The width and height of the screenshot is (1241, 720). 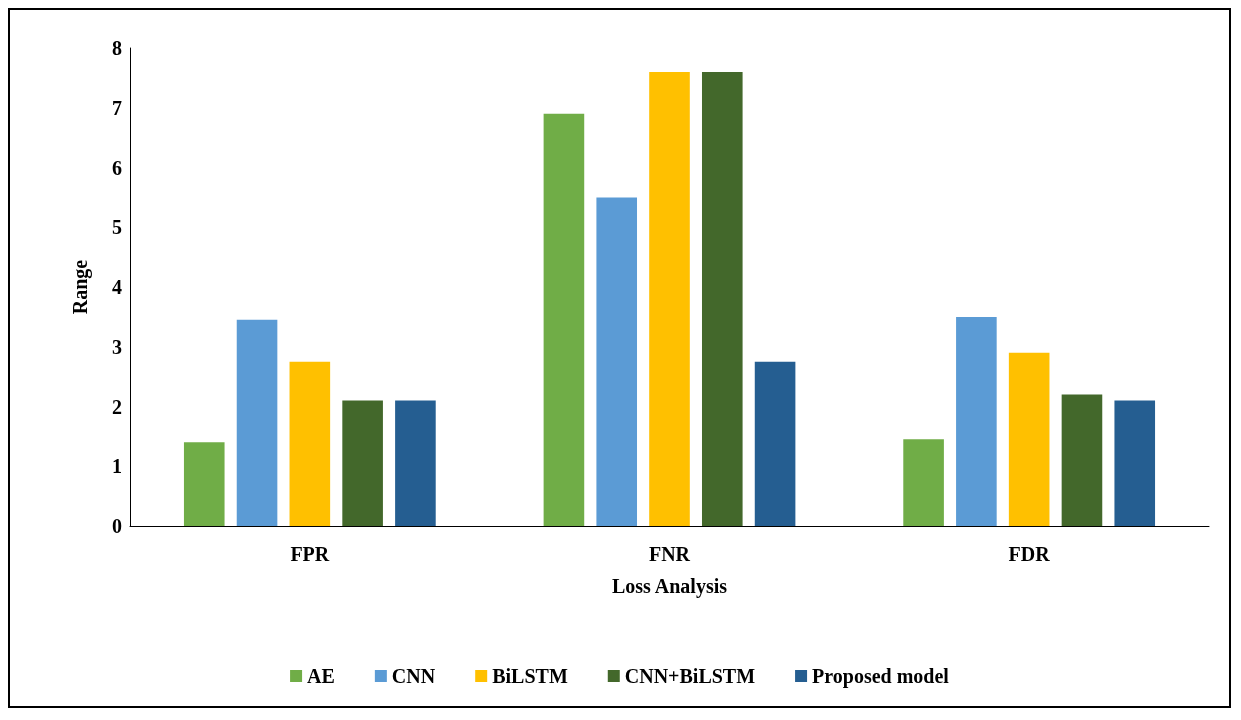 I want to click on y-tick-label: 1, so click(x=117, y=466).